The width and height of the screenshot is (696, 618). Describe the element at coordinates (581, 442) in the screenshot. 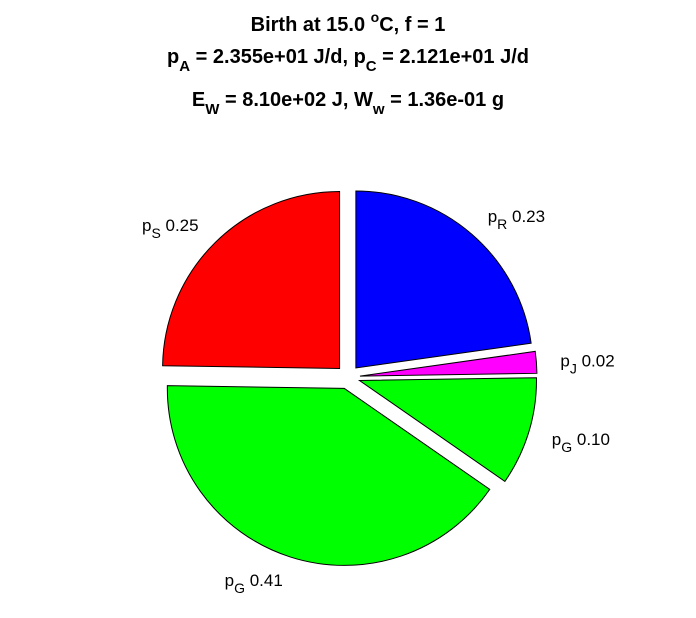

I see `slice-label-pG1: pG 0.10` at that location.